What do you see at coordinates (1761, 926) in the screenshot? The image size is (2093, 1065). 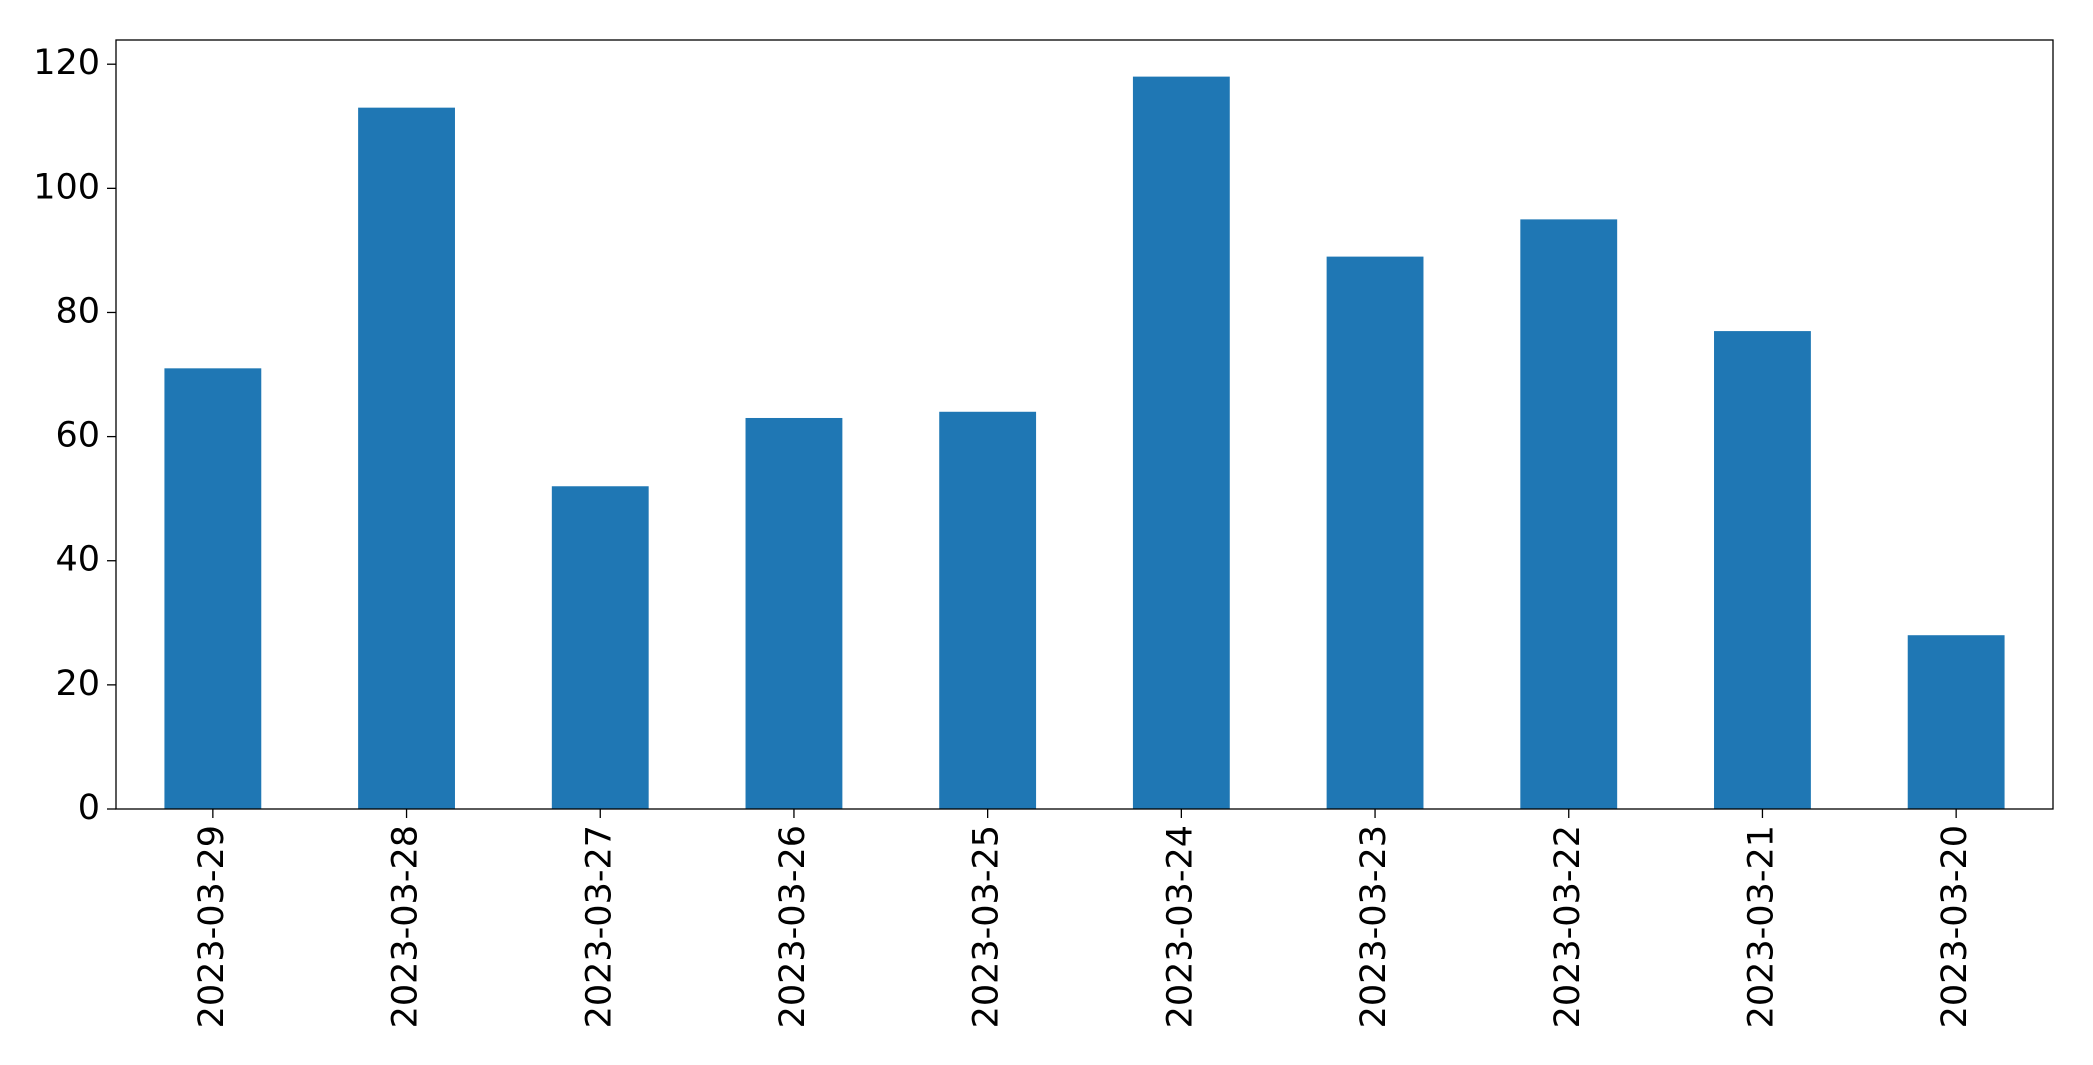 I see `x-tick-label: 2023-03-21` at bounding box center [1761, 926].